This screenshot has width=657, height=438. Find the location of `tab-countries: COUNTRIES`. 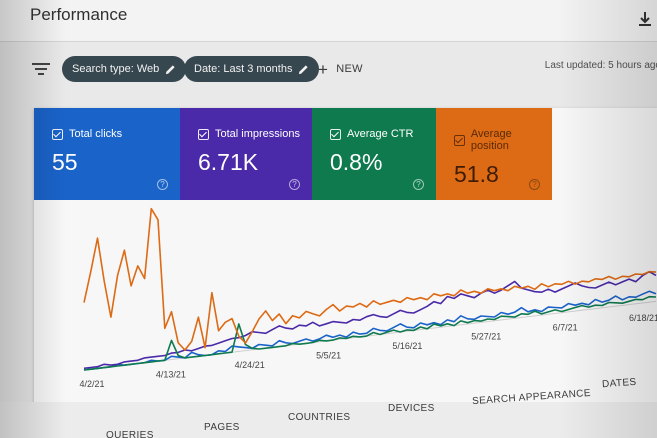

tab-countries: COUNTRIES is located at coordinates (319, 417).